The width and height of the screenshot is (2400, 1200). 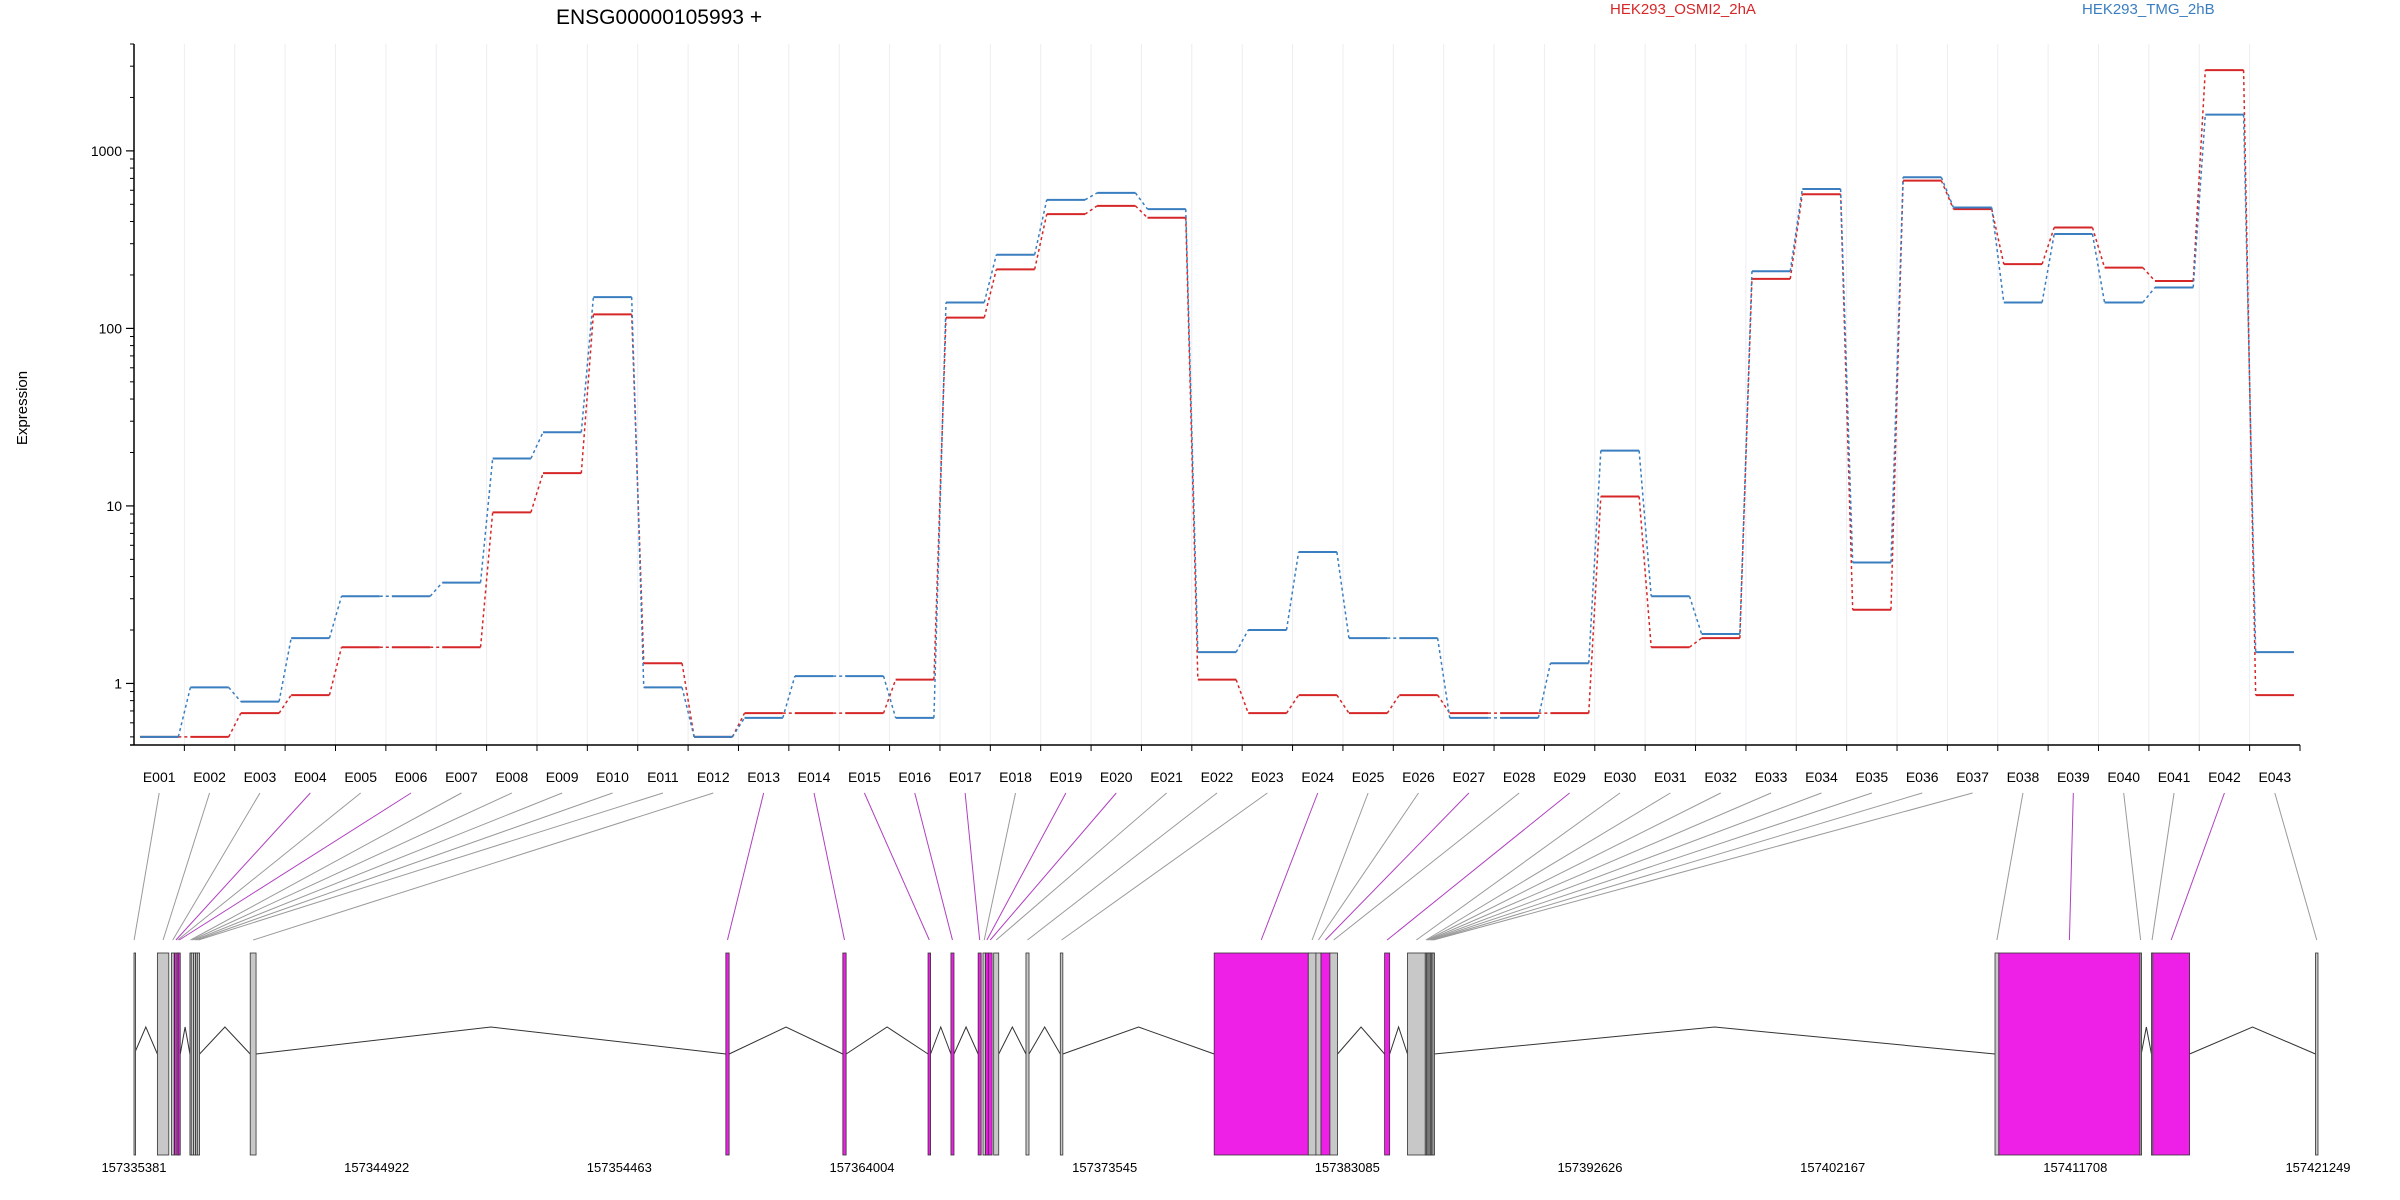 I want to click on legend-series-b: HEK293_TMG_2hB, so click(x=2148, y=9).